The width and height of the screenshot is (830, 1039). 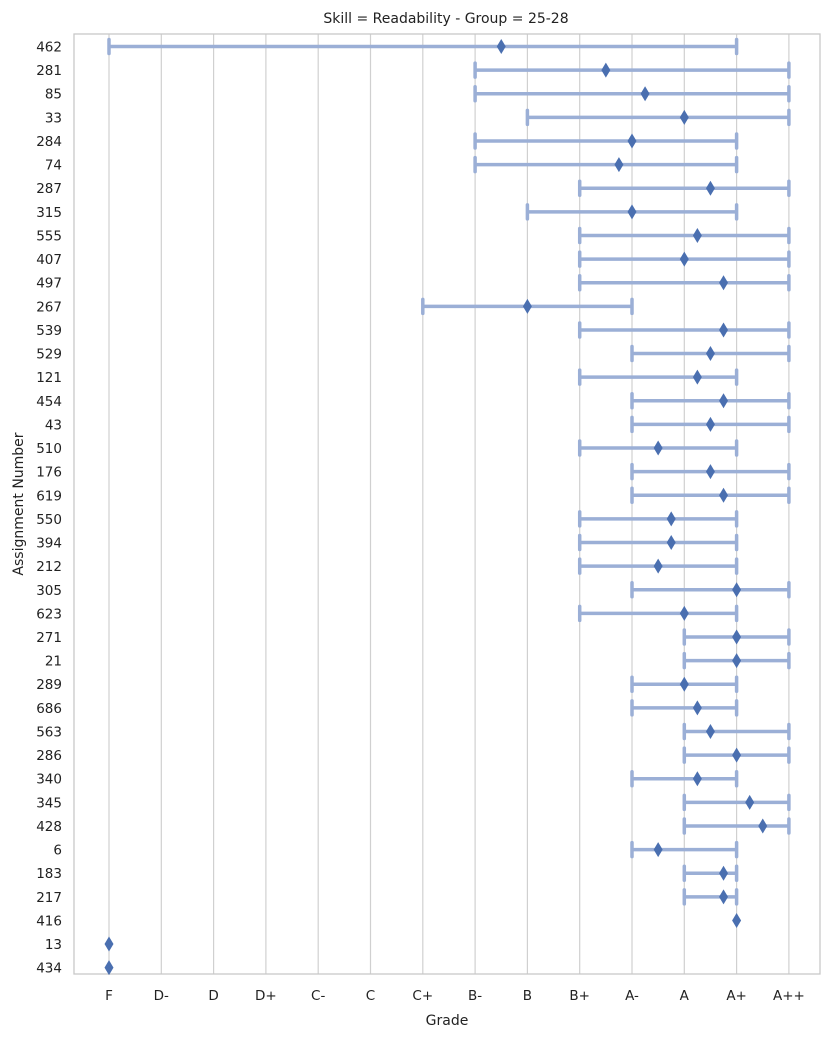 What do you see at coordinates (447, 1021) in the screenshot?
I see `x-axis-label: Grade` at bounding box center [447, 1021].